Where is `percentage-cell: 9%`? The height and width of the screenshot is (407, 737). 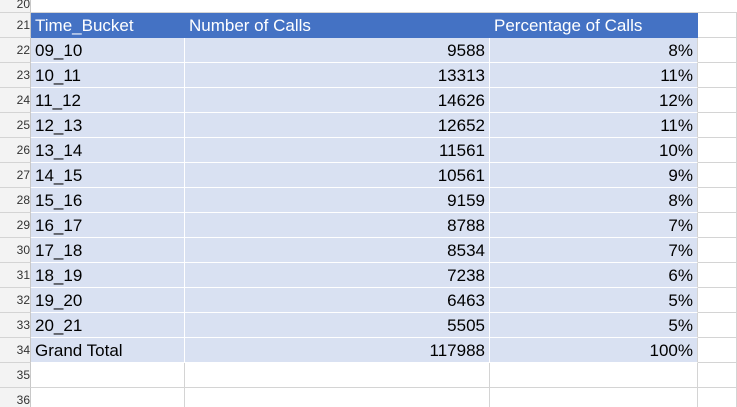 percentage-cell: 9% is located at coordinates (594, 175).